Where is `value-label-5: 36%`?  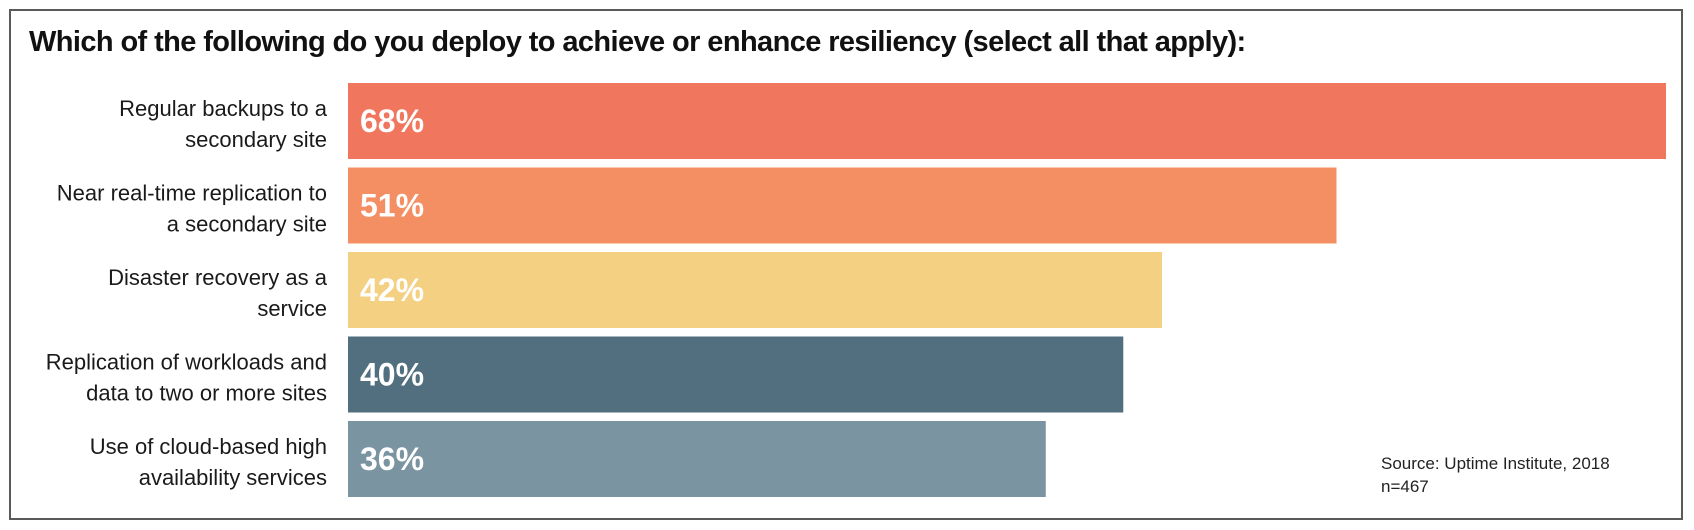 value-label-5: 36% is located at coordinates (392, 459).